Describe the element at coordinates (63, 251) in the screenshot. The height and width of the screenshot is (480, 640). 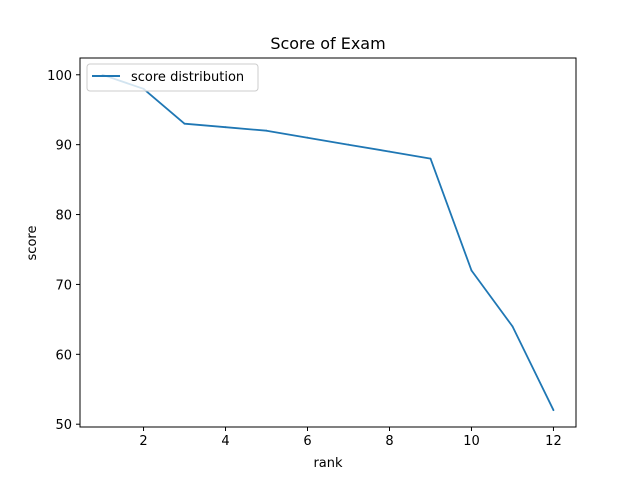
I see `y-axis: 50 60 70 80 90 100` at that location.